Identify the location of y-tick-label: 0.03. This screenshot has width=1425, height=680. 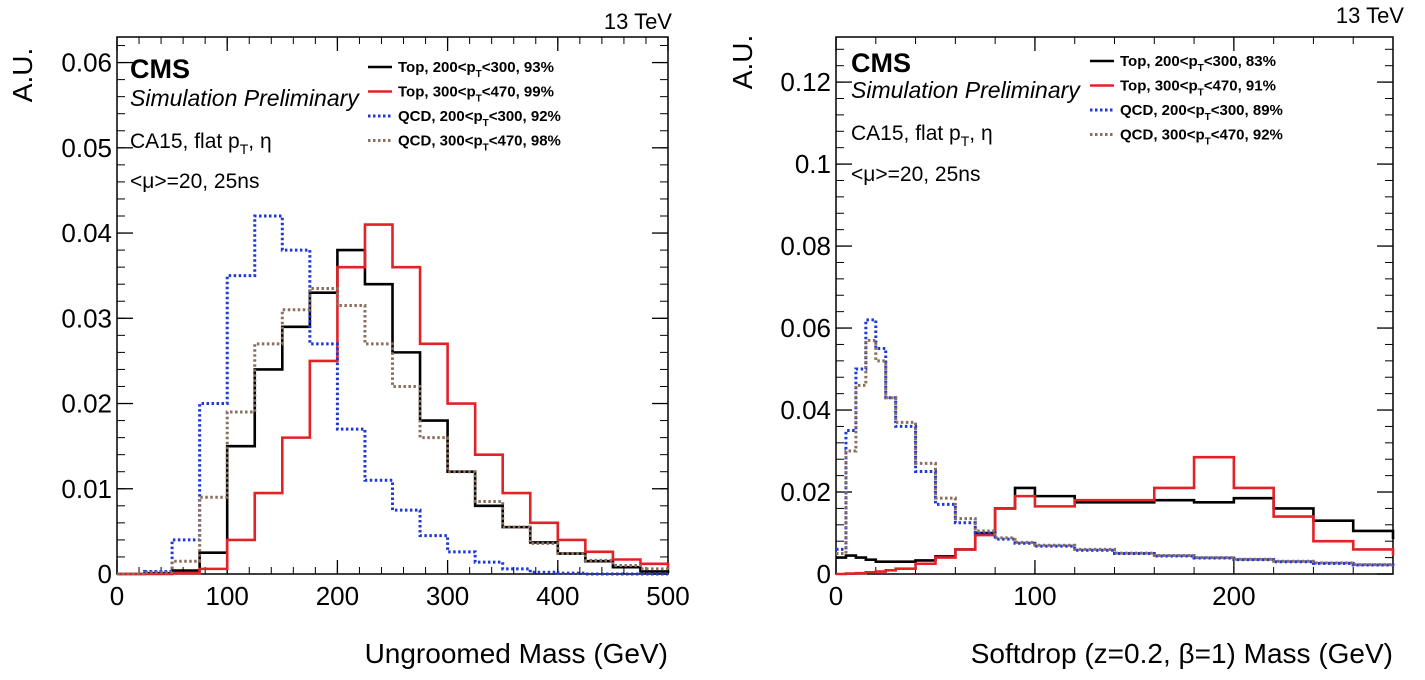
(86, 318).